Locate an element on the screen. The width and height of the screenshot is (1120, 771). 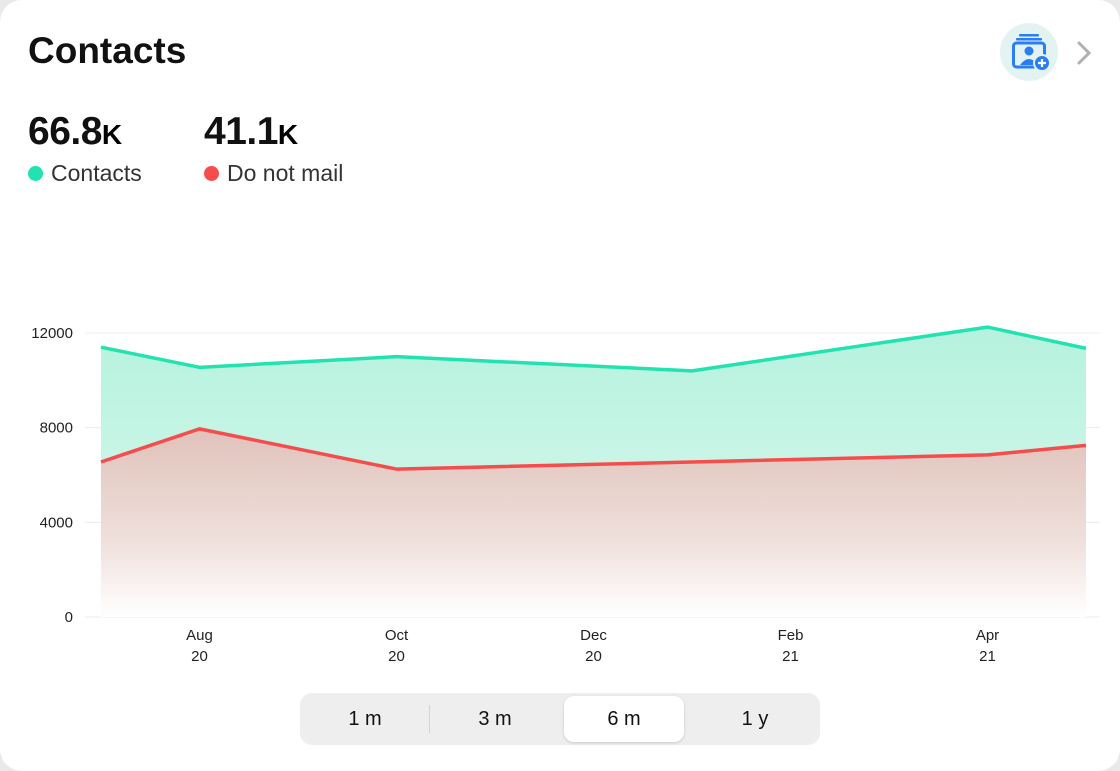
y-tick-label: 8000 is located at coordinates (56, 428).